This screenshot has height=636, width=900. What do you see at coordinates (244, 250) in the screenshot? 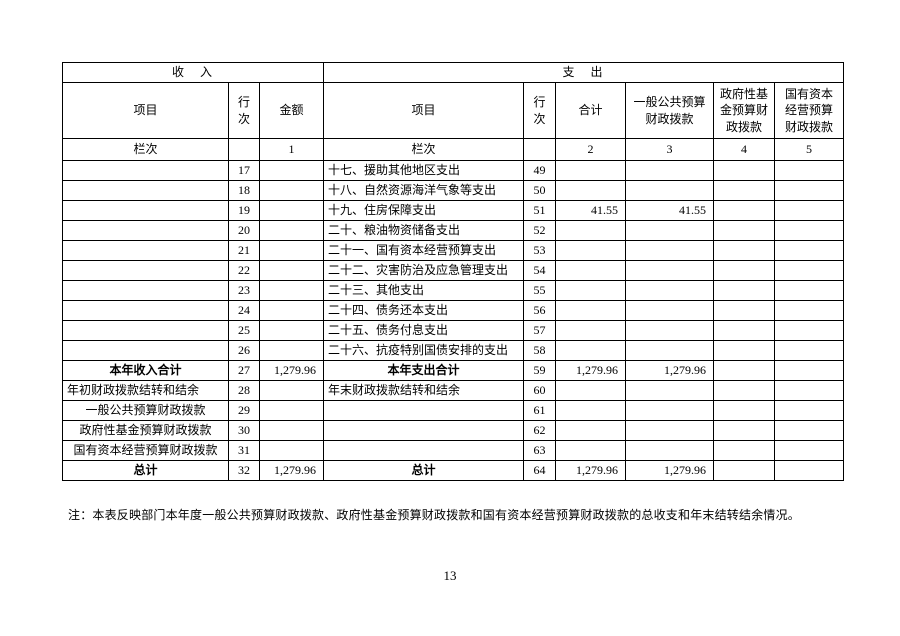
I see `income-line-cell: 21` at bounding box center [244, 250].